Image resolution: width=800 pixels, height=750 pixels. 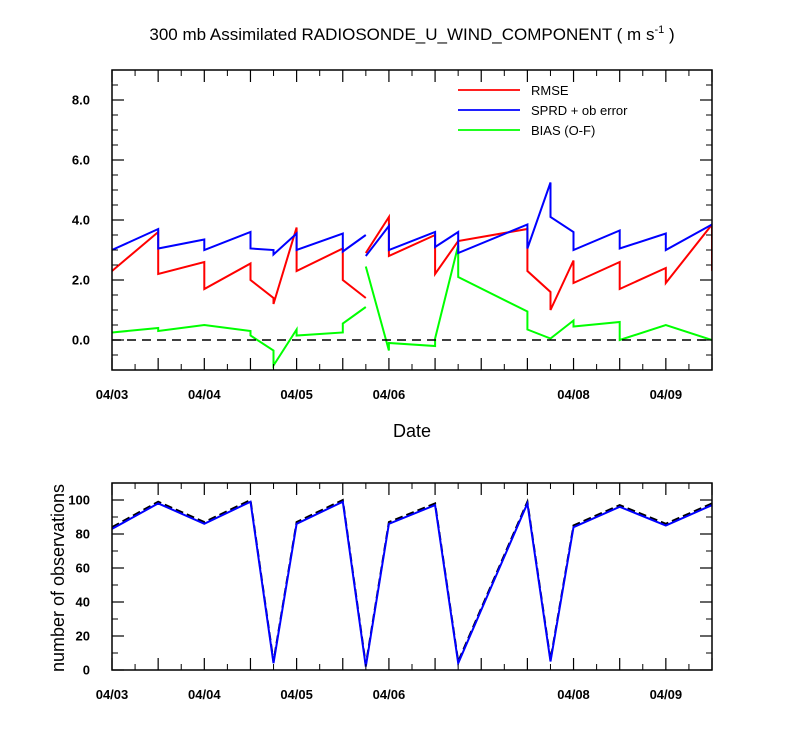 I want to click on chart-title-end: ), so click(x=669, y=34).